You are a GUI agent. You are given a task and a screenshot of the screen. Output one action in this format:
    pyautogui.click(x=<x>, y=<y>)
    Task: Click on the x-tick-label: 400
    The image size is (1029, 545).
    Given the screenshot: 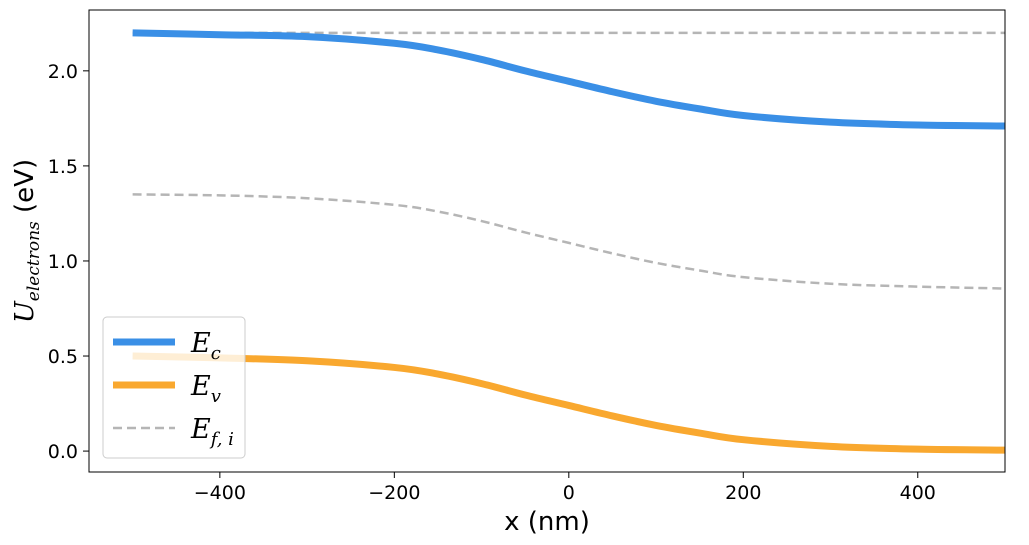 What is the action you would take?
    pyautogui.click(x=918, y=493)
    